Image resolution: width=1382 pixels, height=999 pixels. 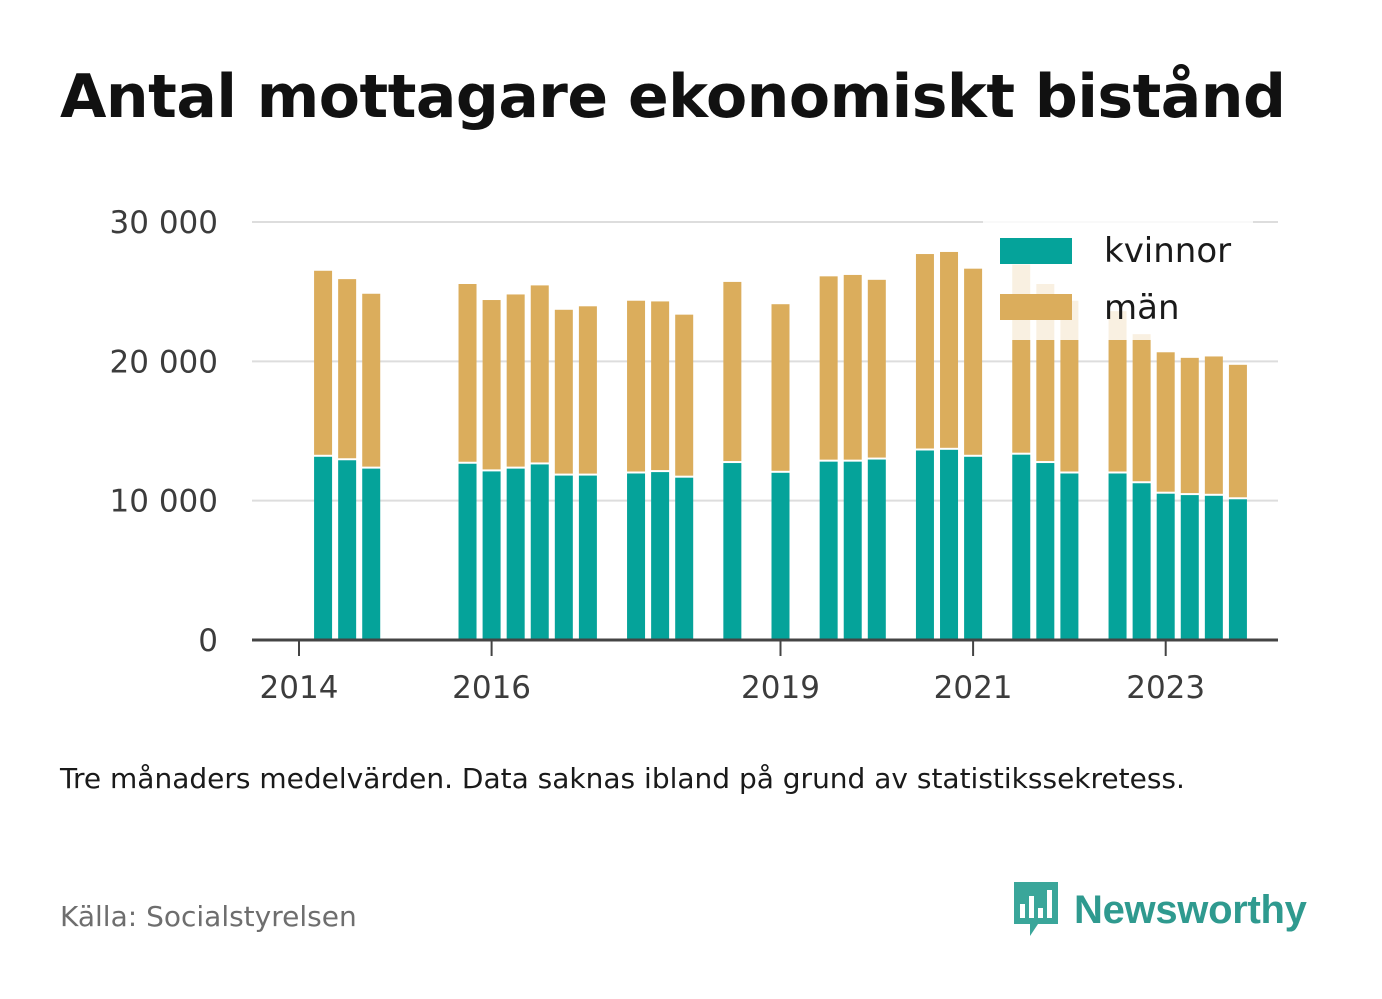 I want to click on x-tick-label: 2016, so click(x=491, y=688).